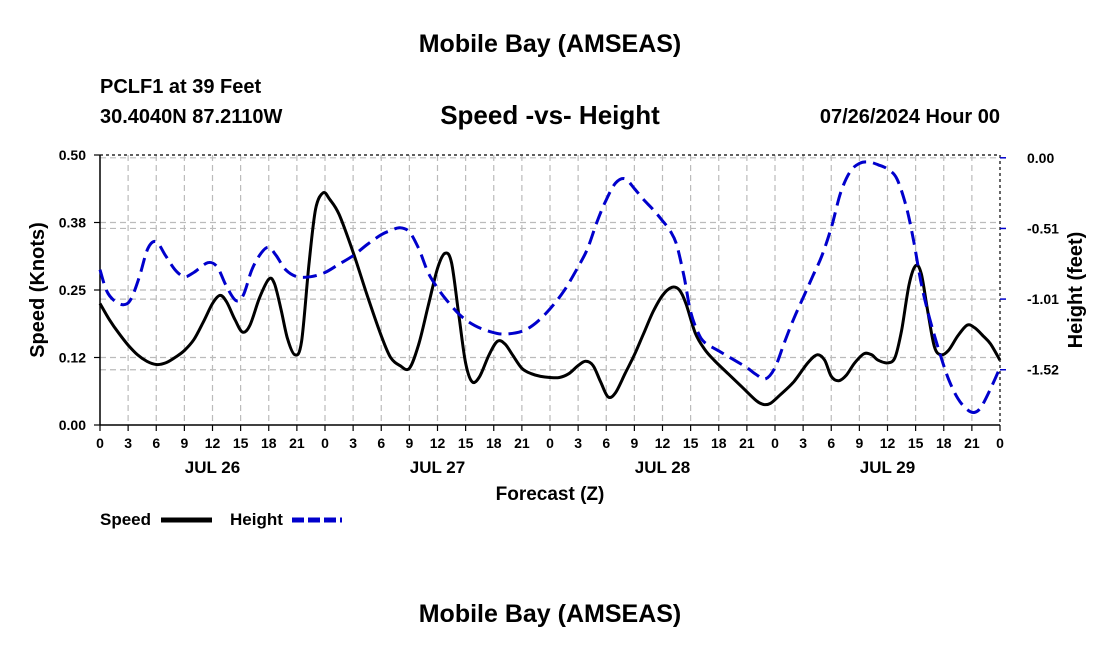 The width and height of the screenshot is (1100, 650). Describe the element at coordinates (1043, 228) in the screenshot. I see `right-tick-label: -0.51` at that location.